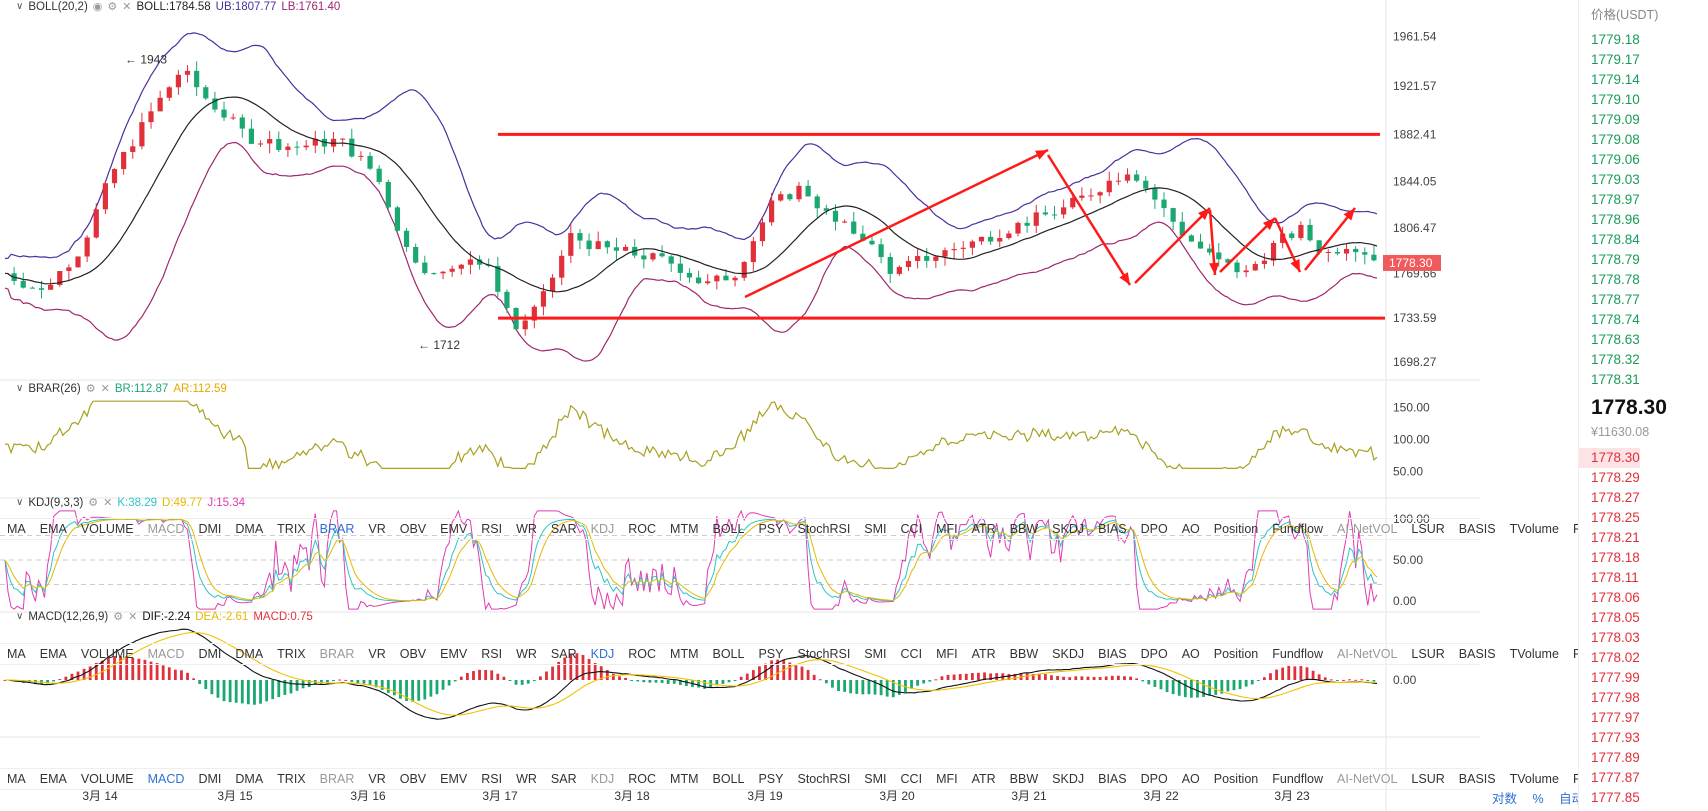  Describe the element at coordinates (1615, 299) in the screenshot. I see `ask-price-row: 1778.77` at that location.